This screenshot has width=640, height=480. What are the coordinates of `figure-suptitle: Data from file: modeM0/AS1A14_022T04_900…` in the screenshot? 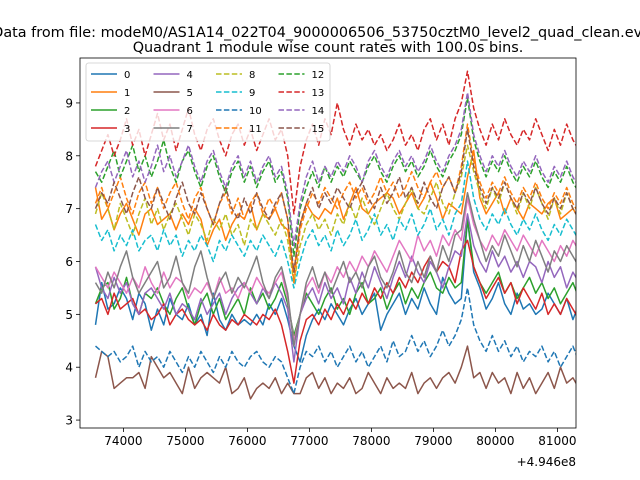 It's located at (320, 33).